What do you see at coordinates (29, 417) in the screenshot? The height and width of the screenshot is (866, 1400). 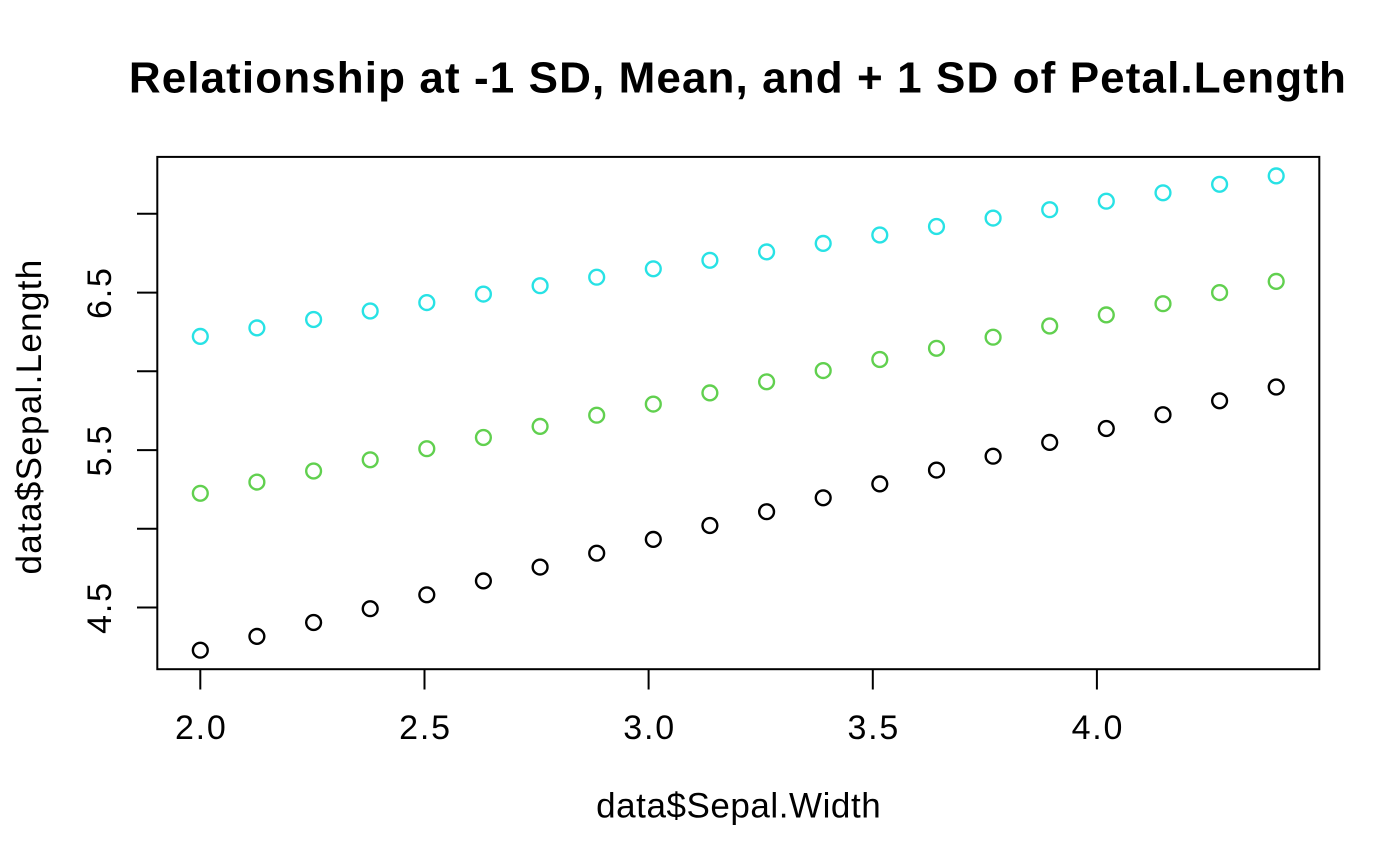 I see `svg-text: data$Sepal.Length` at bounding box center [29, 417].